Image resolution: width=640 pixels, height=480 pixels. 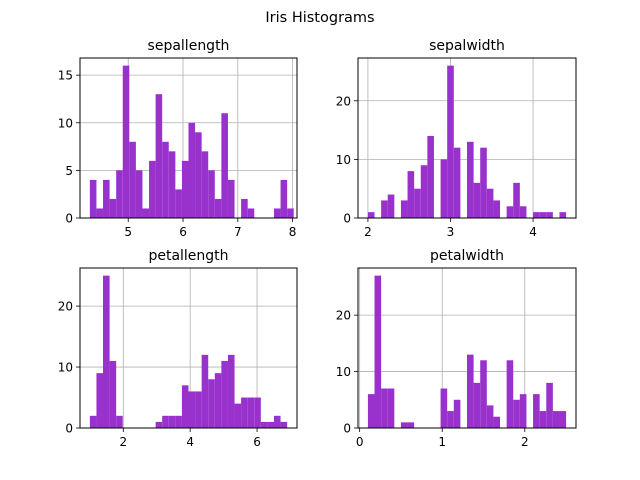 What do you see at coordinates (368, 232) in the screenshot?
I see `sepalwidth-x-tick-label: 2` at bounding box center [368, 232].